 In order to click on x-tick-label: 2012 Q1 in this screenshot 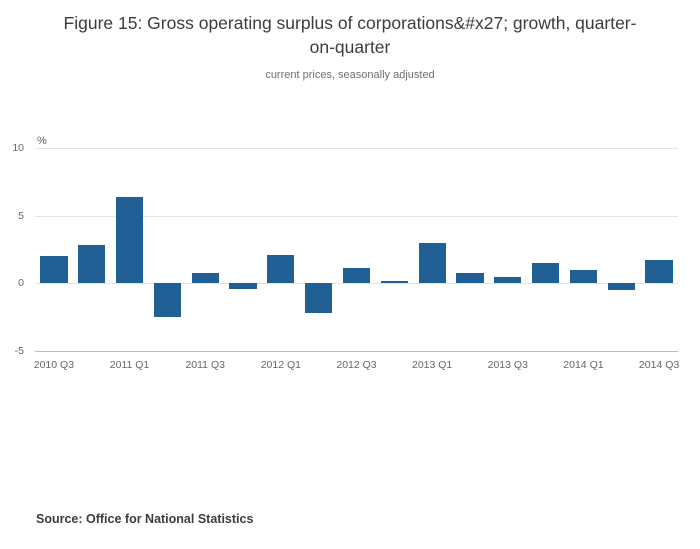, I will do `click(280, 365)`.